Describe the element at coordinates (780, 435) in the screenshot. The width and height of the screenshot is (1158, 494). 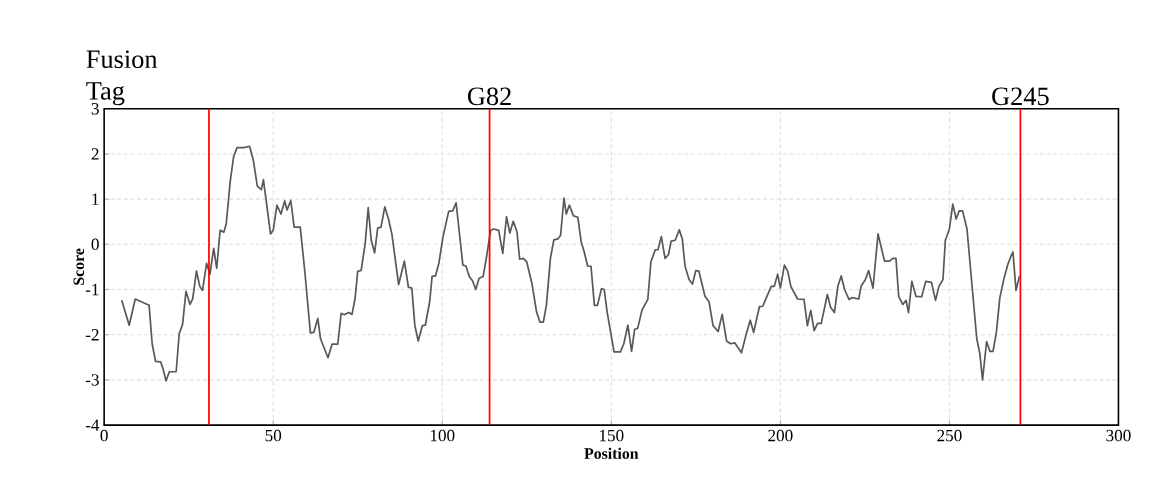
I see `x-tick-label: 200` at that location.